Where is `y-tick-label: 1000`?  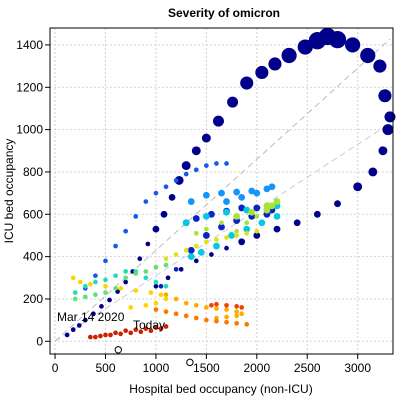
y-tick-label: 1000 is located at coordinates (29, 130).